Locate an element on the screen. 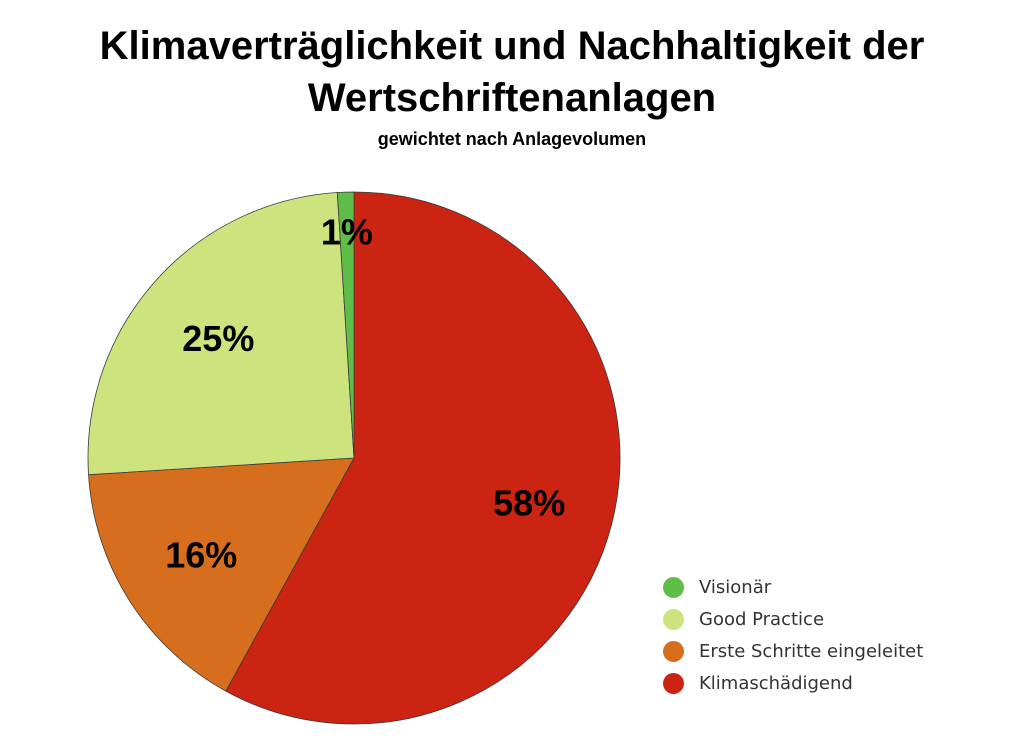 The height and width of the screenshot is (748, 1024). legend-item-klimaschadigend: Klimaschädigend is located at coordinates (793, 683).